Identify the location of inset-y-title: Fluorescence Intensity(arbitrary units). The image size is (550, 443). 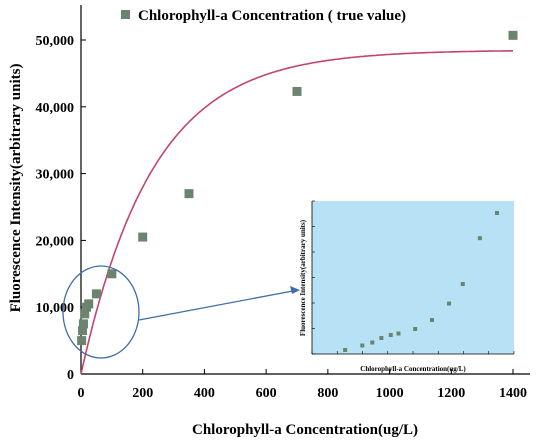
(303, 277).